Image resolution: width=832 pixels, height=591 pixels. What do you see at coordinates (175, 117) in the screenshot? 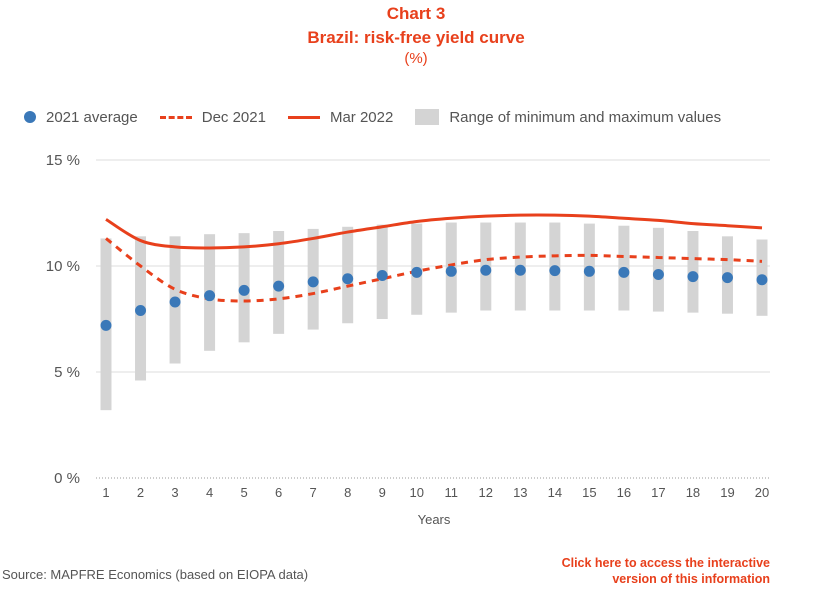
I see `legend-dashed-line-icon` at bounding box center [175, 117].